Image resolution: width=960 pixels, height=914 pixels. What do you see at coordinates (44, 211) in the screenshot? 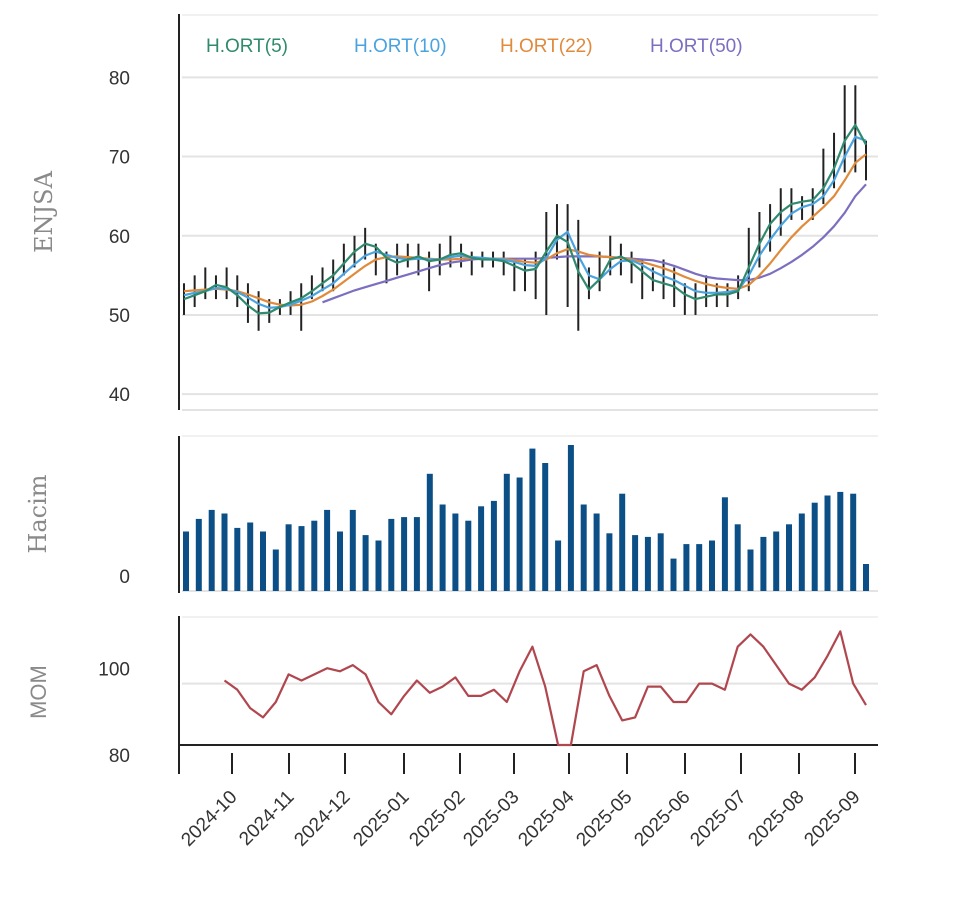
I see `price-axis-label: ENJSA` at bounding box center [44, 211].